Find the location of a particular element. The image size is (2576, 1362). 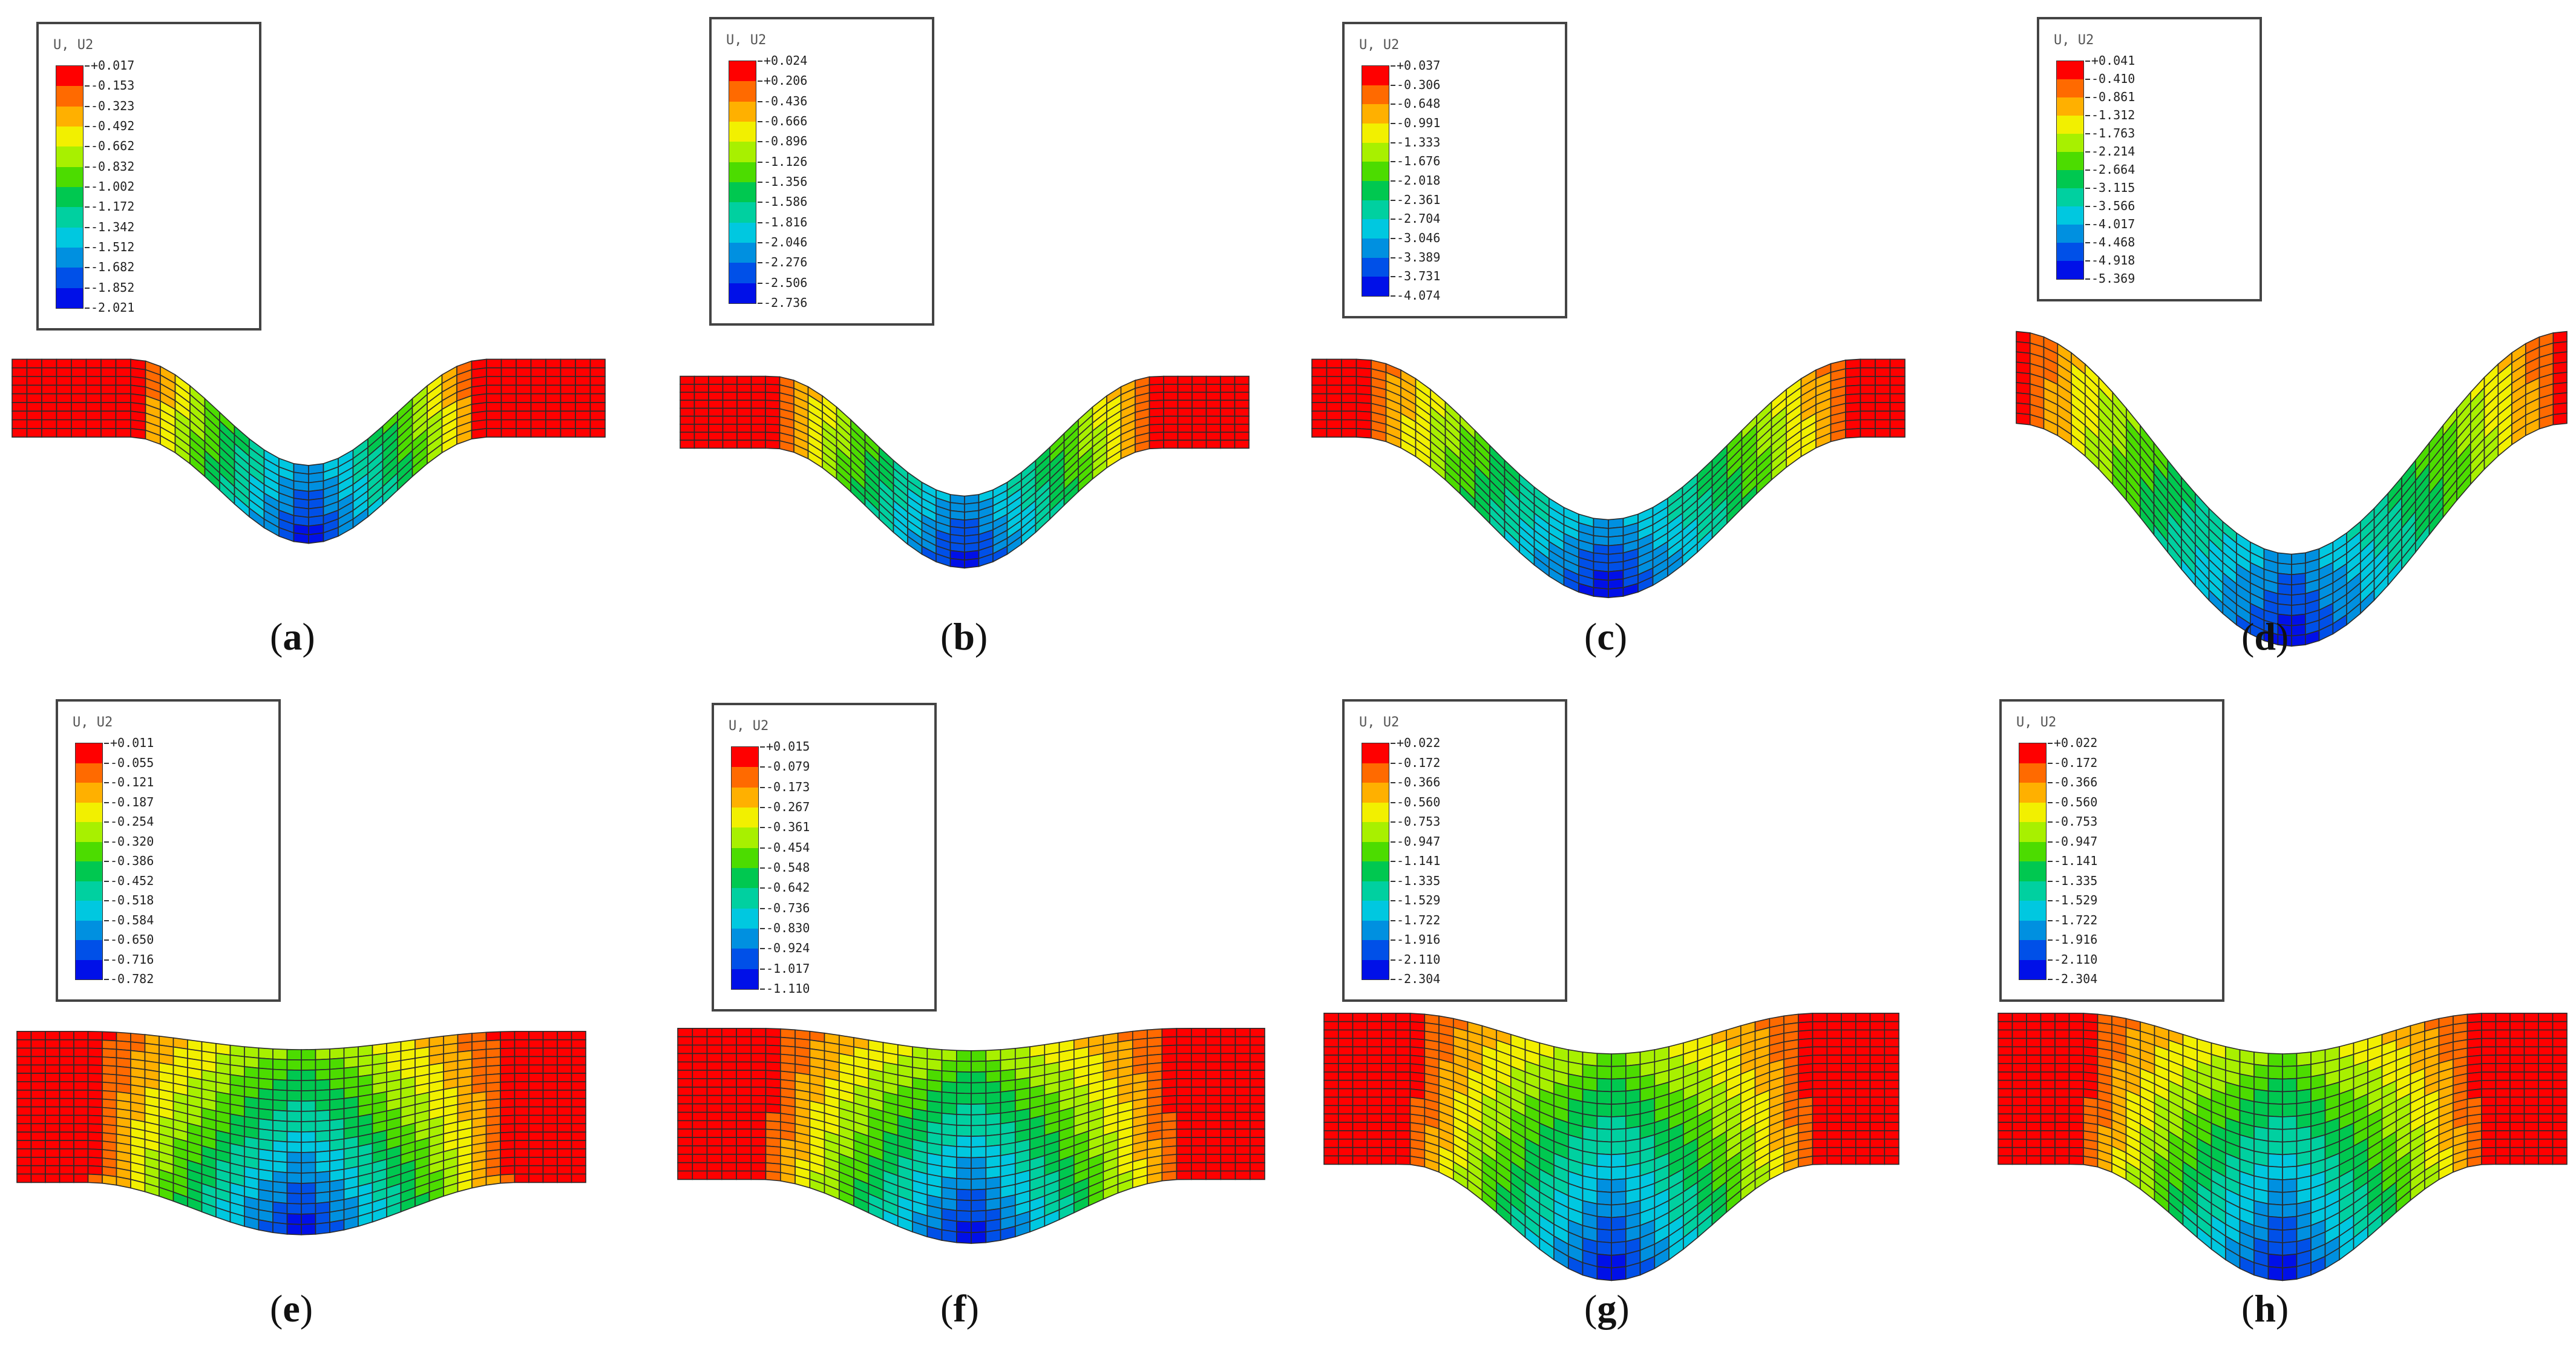

deformed-mesh is located at coordinates (2283, 1146).